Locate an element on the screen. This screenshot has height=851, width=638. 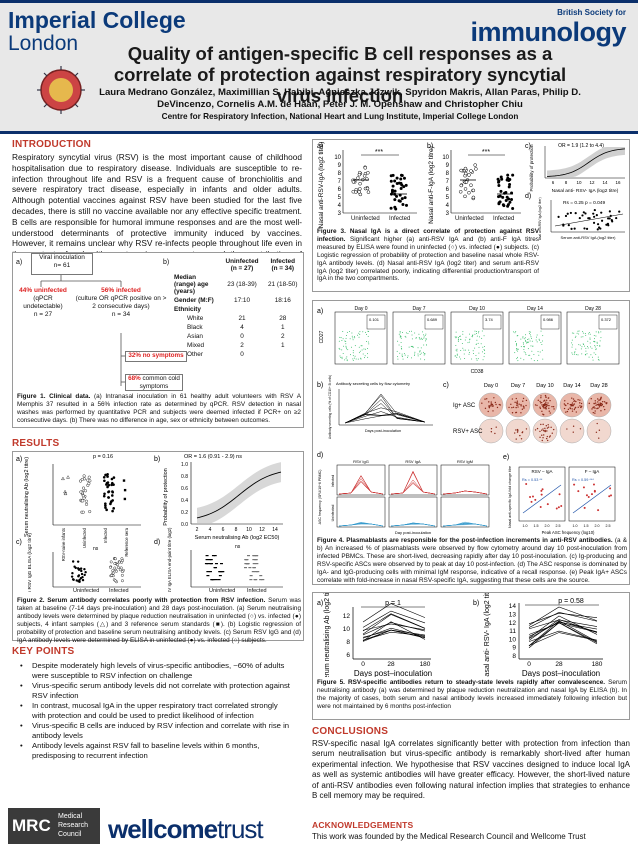
fig5a-ytick: 6 is located at coordinates (348, 655).